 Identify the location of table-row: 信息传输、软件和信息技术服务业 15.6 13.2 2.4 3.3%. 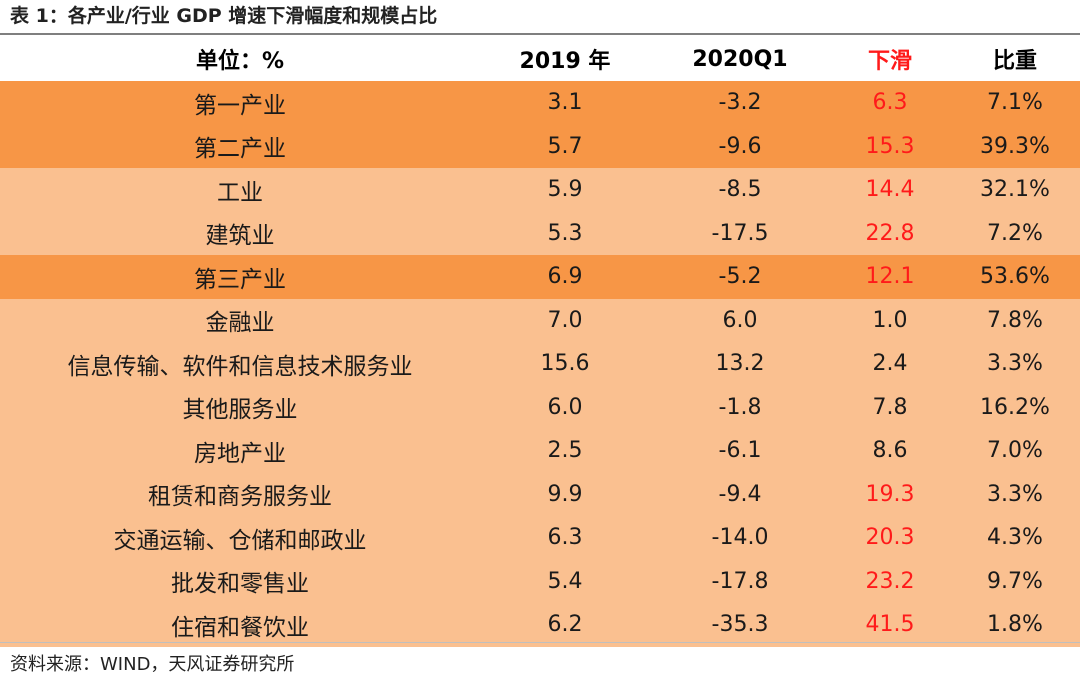
(540, 364).